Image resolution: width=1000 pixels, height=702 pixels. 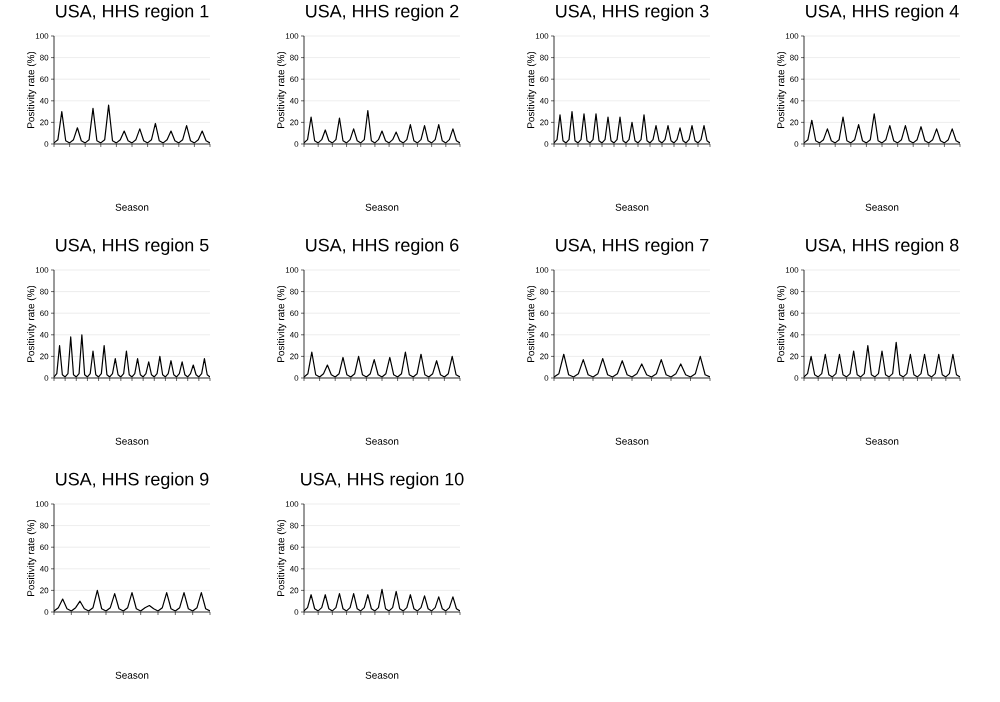 I want to click on chart-title: USA, HHS region 3, so click(x=632, y=12).